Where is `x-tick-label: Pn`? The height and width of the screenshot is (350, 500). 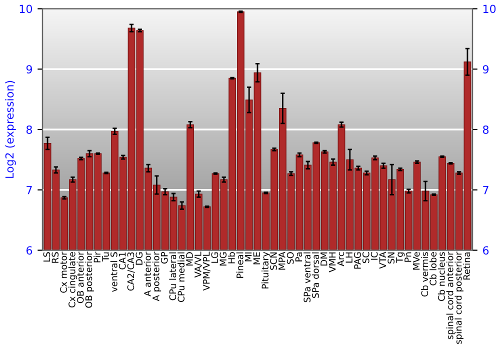 x-tick-label: Pn is located at coordinates (408, 257).